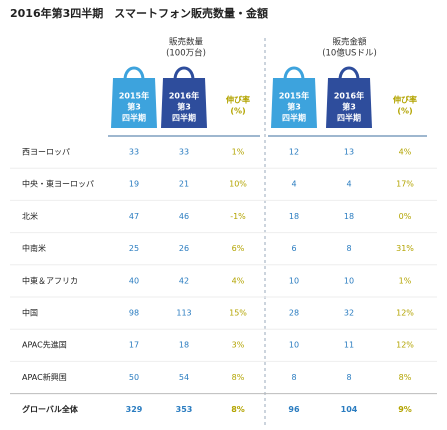 The width and height of the screenshot is (447, 430). Describe the element at coordinates (134, 280) in the screenshot. I see `value-cell: 40` at that location.